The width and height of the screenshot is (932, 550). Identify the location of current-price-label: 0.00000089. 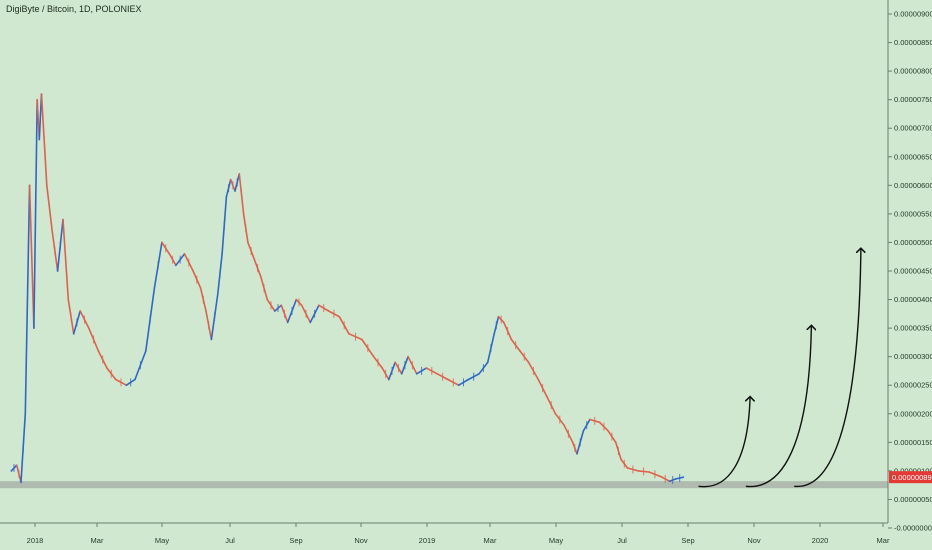
(912, 477).